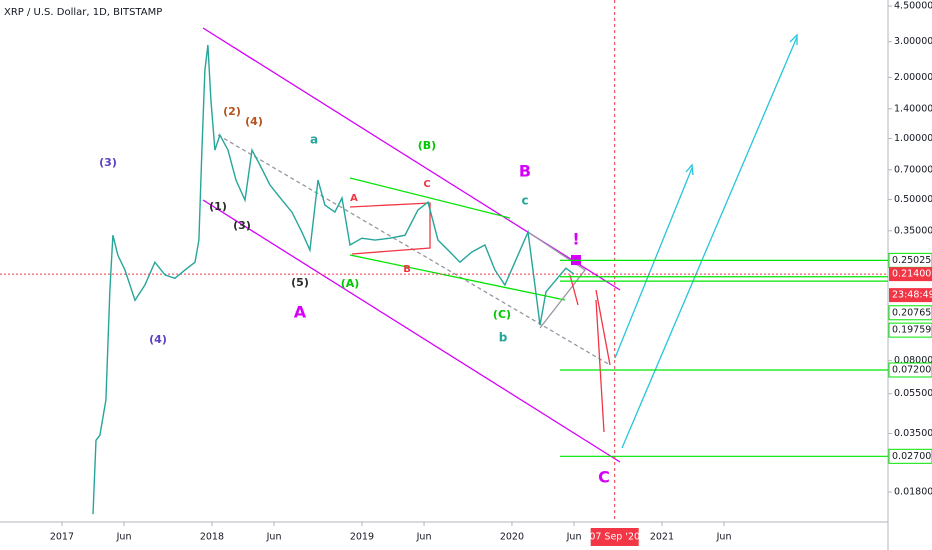 Image resolution: width=932 pixels, height=550 pixels. Describe the element at coordinates (913, 6) in the screenshot. I see `y-tick-label: 4.50000` at that location.